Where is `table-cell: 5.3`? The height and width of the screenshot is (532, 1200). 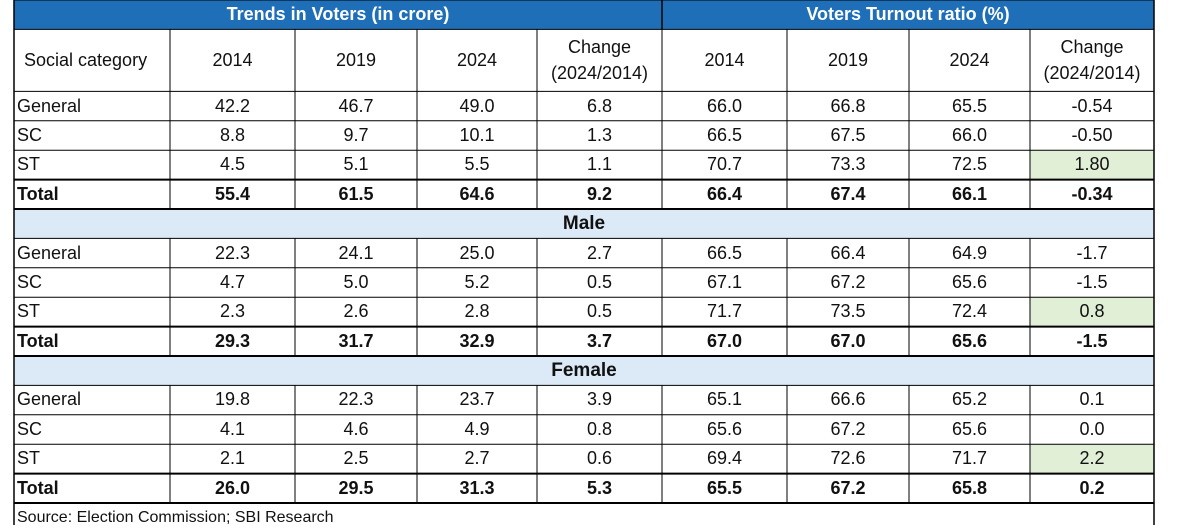 table-cell: 5.3 is located at coordinates (599, 487).